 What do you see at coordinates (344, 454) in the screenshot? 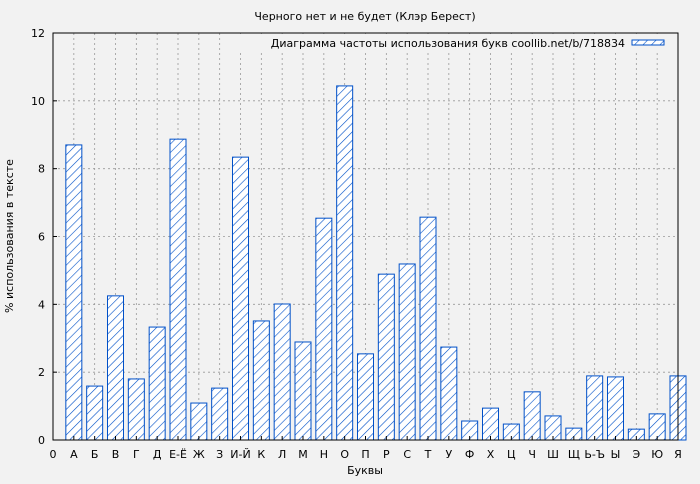
I see `x-tick-label: О` at bounding box center [344, 454].